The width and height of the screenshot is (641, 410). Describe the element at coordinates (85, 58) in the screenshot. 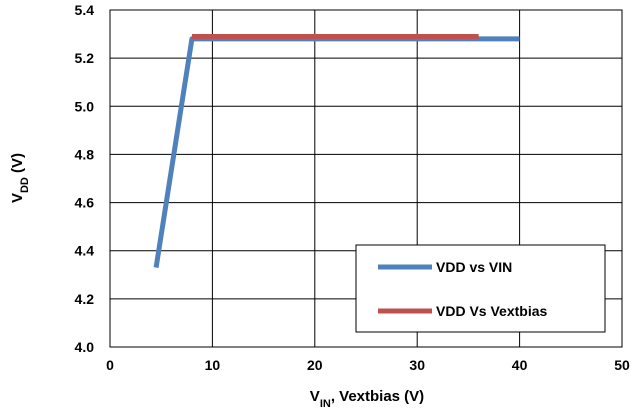

I see `y-tick-label: 5.2` at that location.